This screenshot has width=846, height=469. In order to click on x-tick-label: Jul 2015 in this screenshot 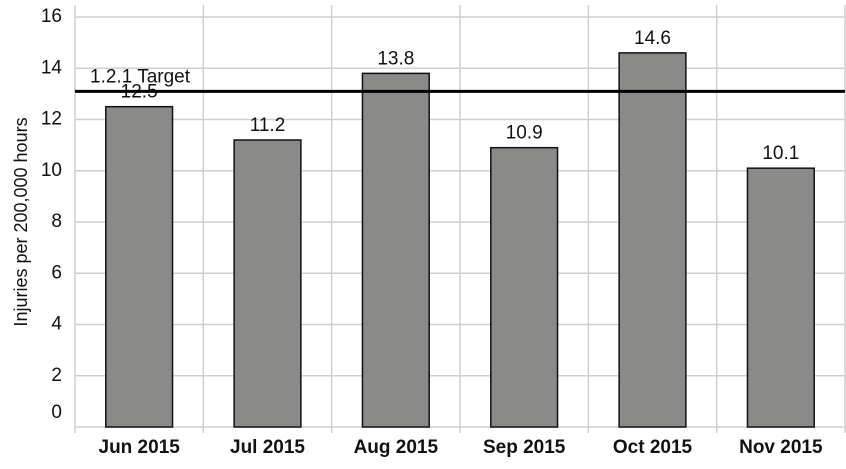, I will do `click(267, 447)`.